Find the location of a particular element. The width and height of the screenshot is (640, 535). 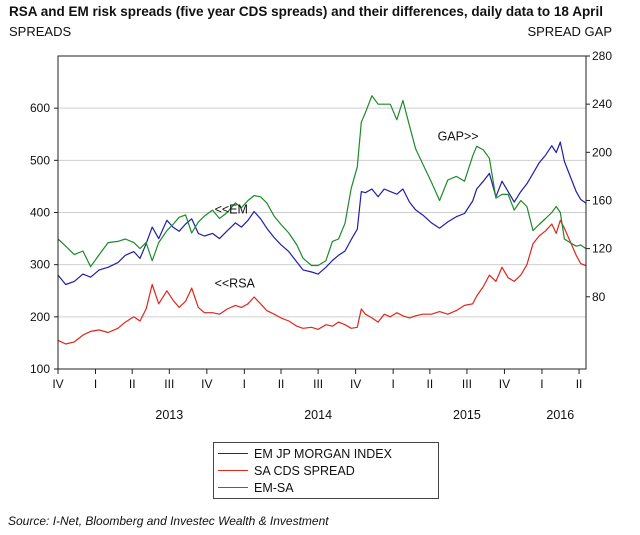

right-axis-label: SPREAD GAP is located at coordinates (569, 31).